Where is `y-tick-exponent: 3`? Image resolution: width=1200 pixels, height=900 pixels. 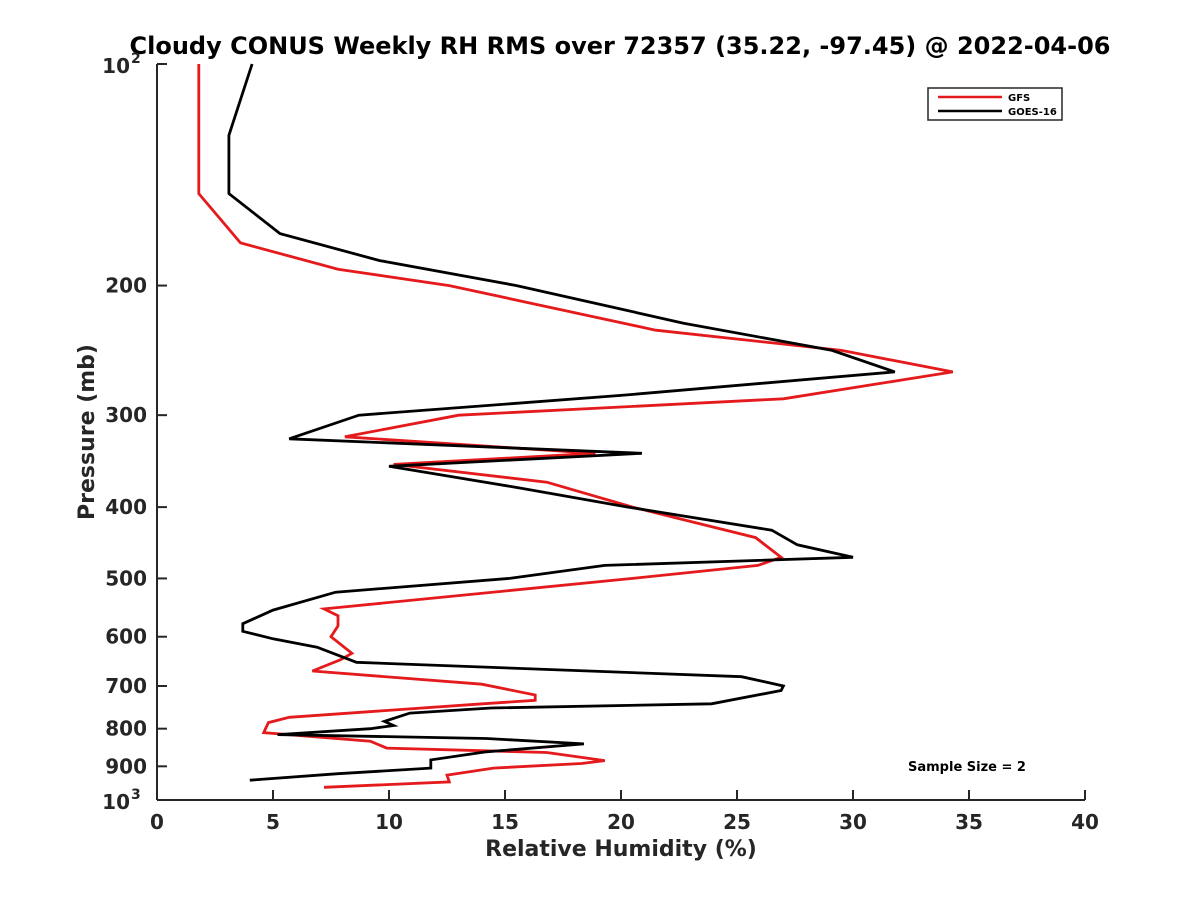
y-tick-exponent: 3 is located at coordinates (136, 795).